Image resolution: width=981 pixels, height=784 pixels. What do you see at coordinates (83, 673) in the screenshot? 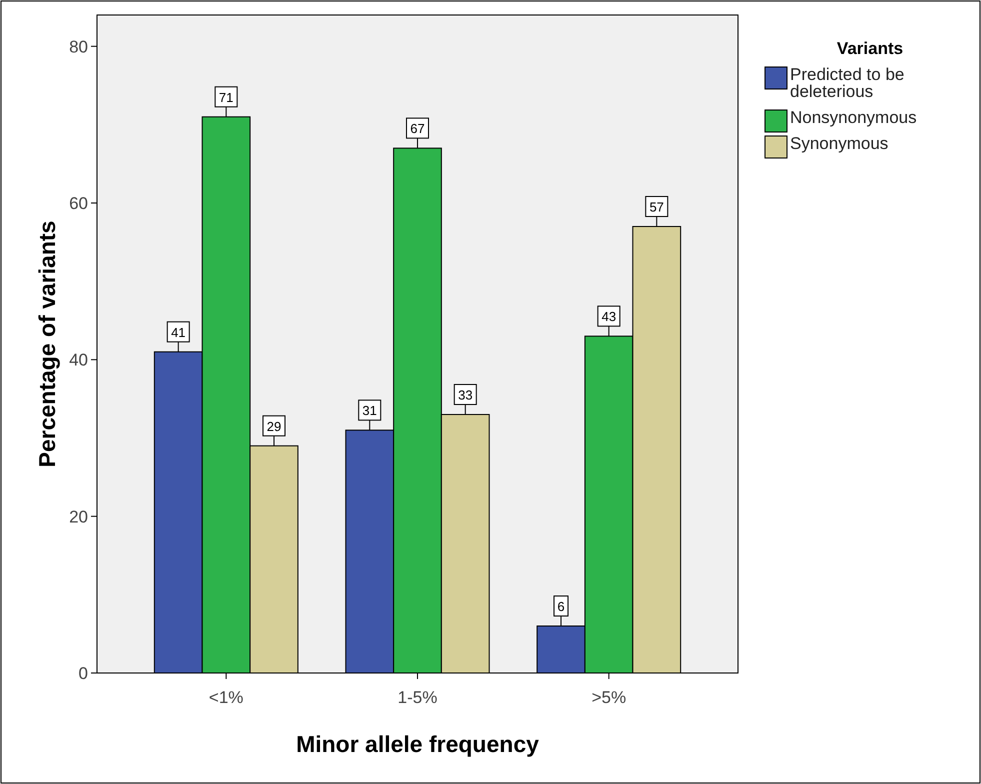
I see `y-tick-label: 0` at bounding box center [83, 673].